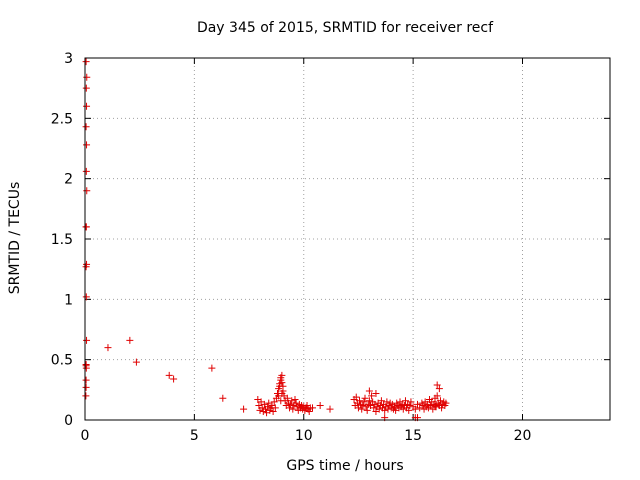  What do you see at coordinates (68, 180) in the screenshot?
I see `y-tick-label: 2` at bounding box center [68, 180].